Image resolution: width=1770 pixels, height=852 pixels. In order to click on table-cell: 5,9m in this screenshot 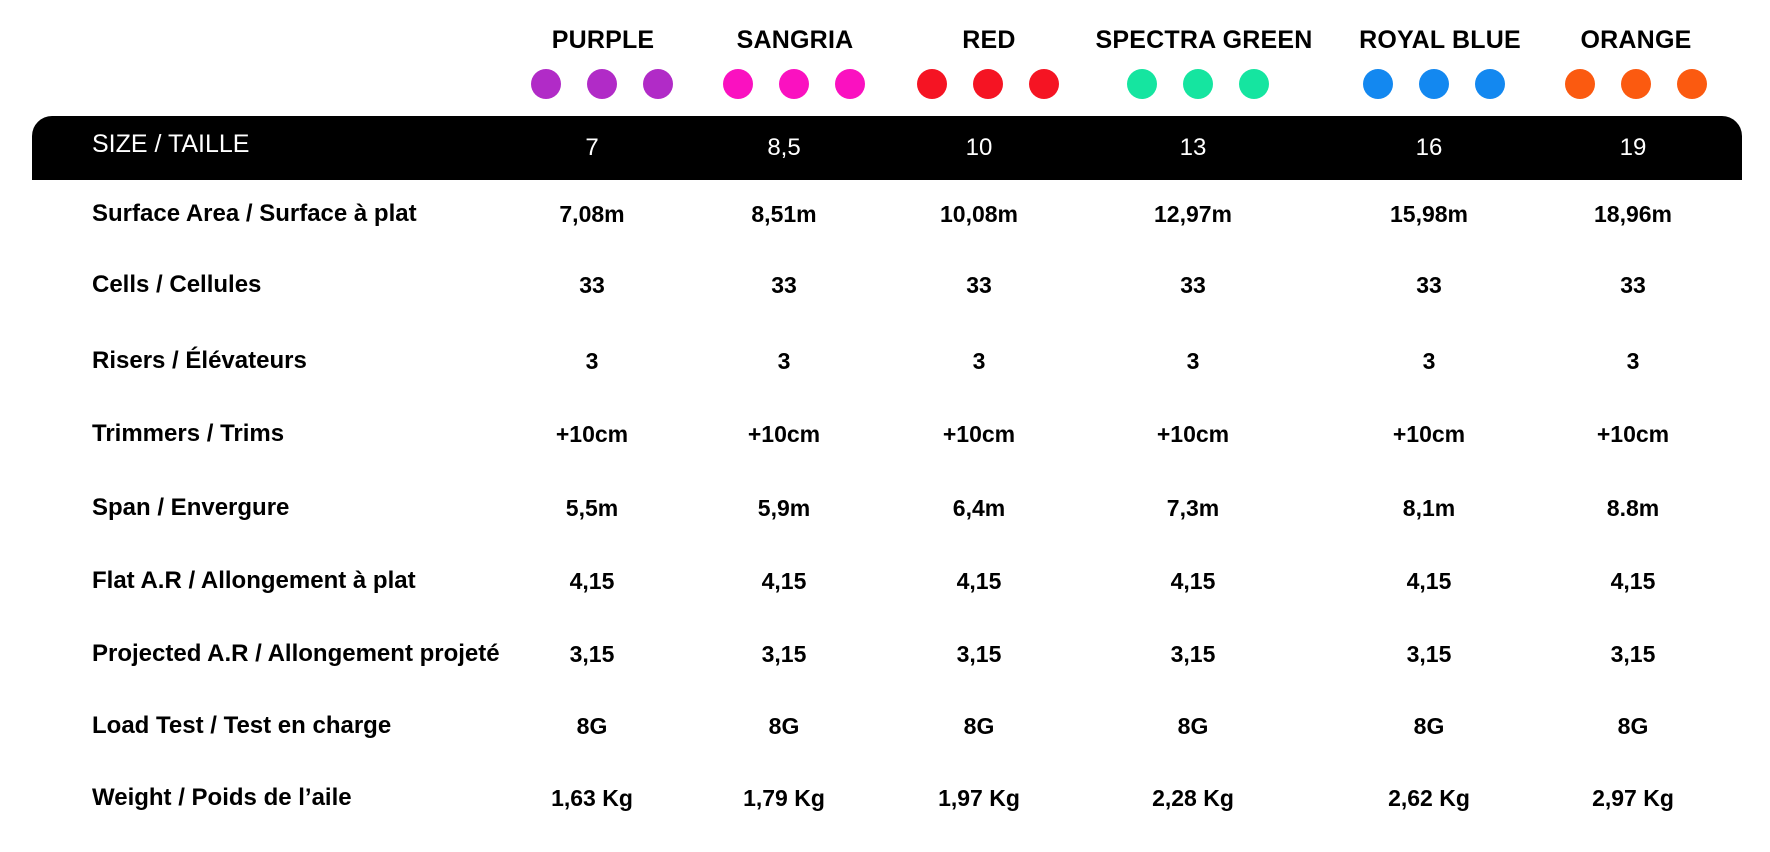, I will do `click(784, 508)`.